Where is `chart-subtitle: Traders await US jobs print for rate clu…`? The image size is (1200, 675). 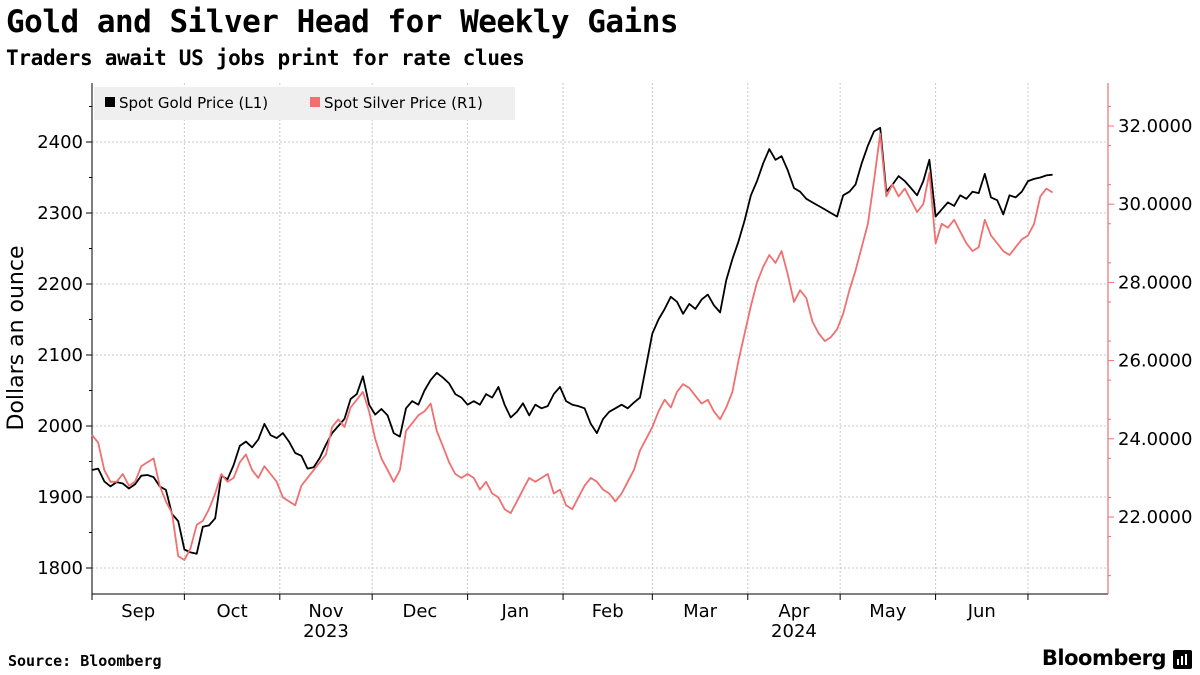
chart-subtitle: Traders await US jobs print for rate clu… is located at coordinates (265, 58).